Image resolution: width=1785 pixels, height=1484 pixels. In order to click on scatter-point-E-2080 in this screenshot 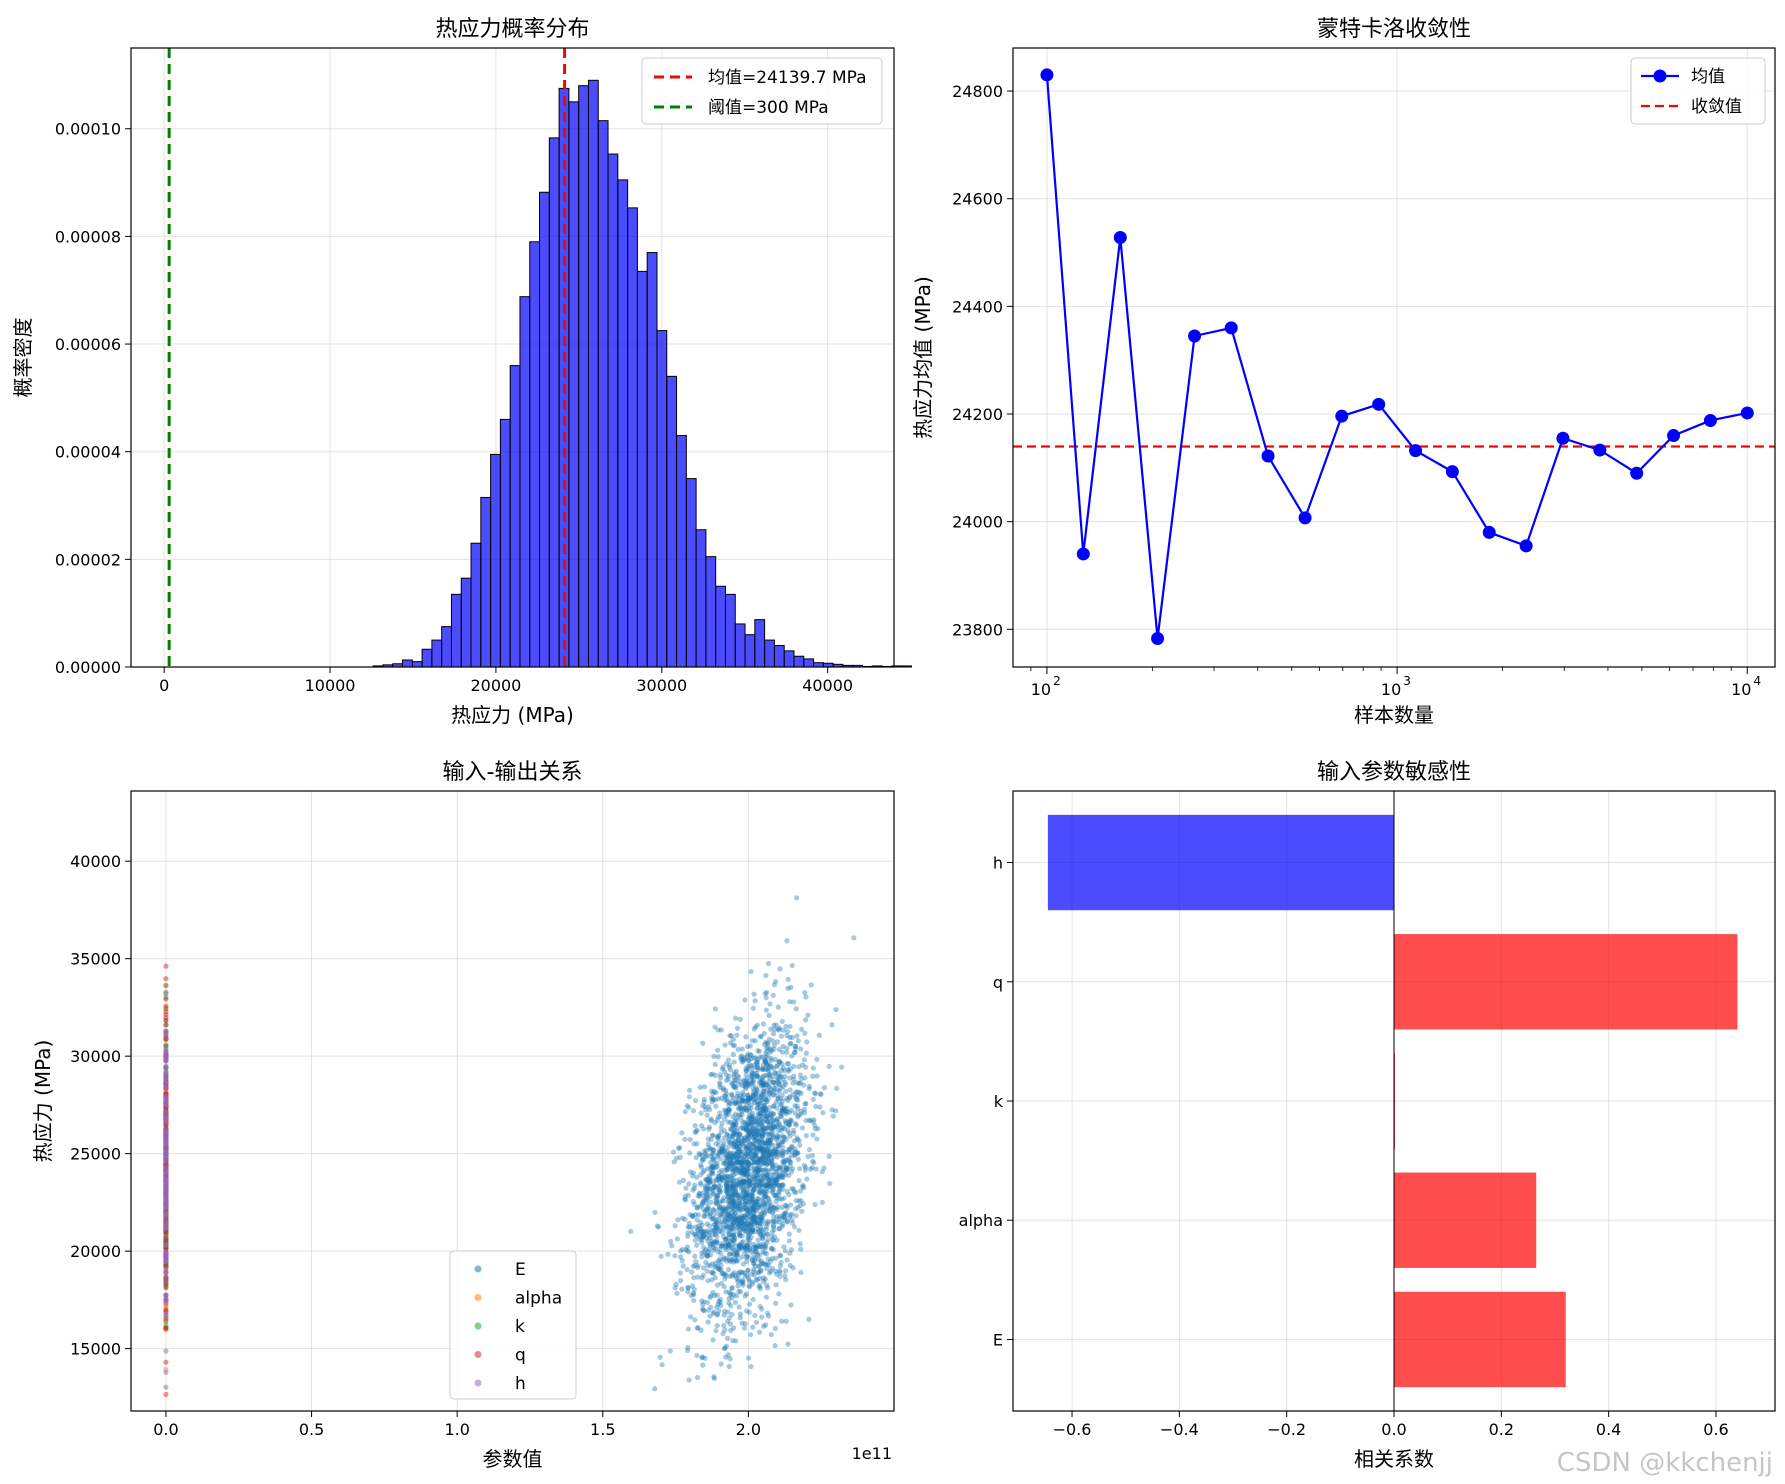, I will do `click(698, 1328)`.